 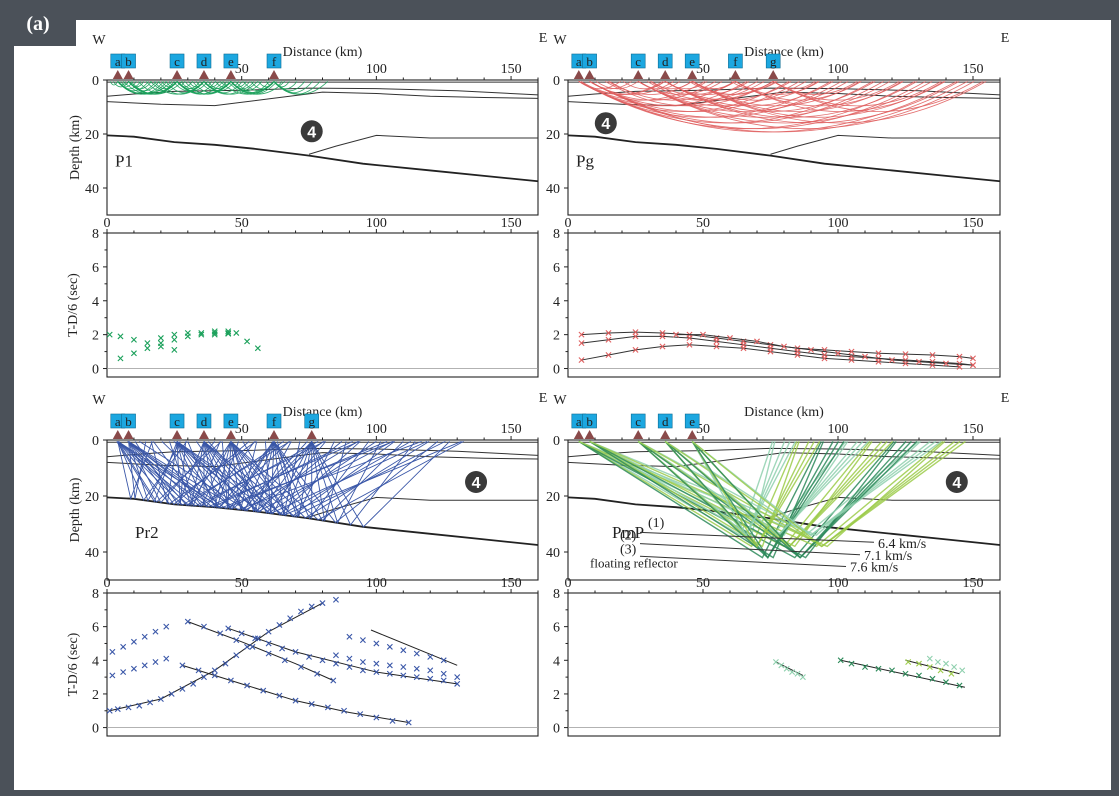 What do you see at coordinates (628, 535) in the screenshot?
I see `annotation-reflector-2: (2)` at bounding box center [628, 535].